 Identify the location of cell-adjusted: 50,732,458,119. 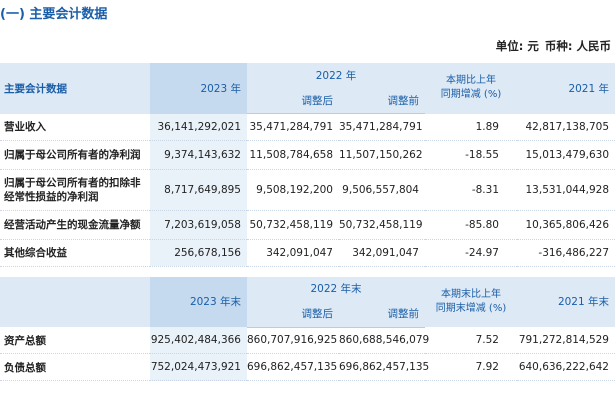
(293, 225).